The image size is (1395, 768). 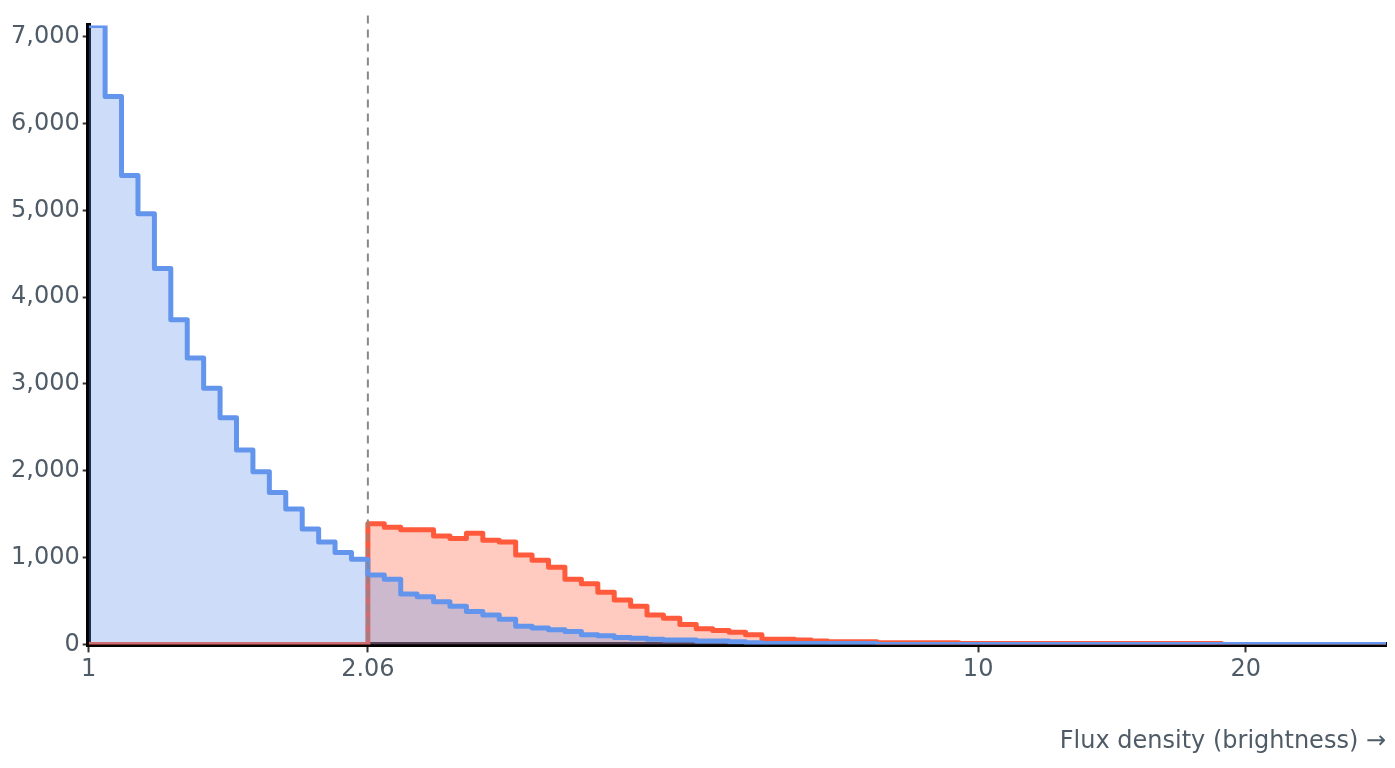 I want to click on y-tick-label: 3,000, so click(x=45, y=382).